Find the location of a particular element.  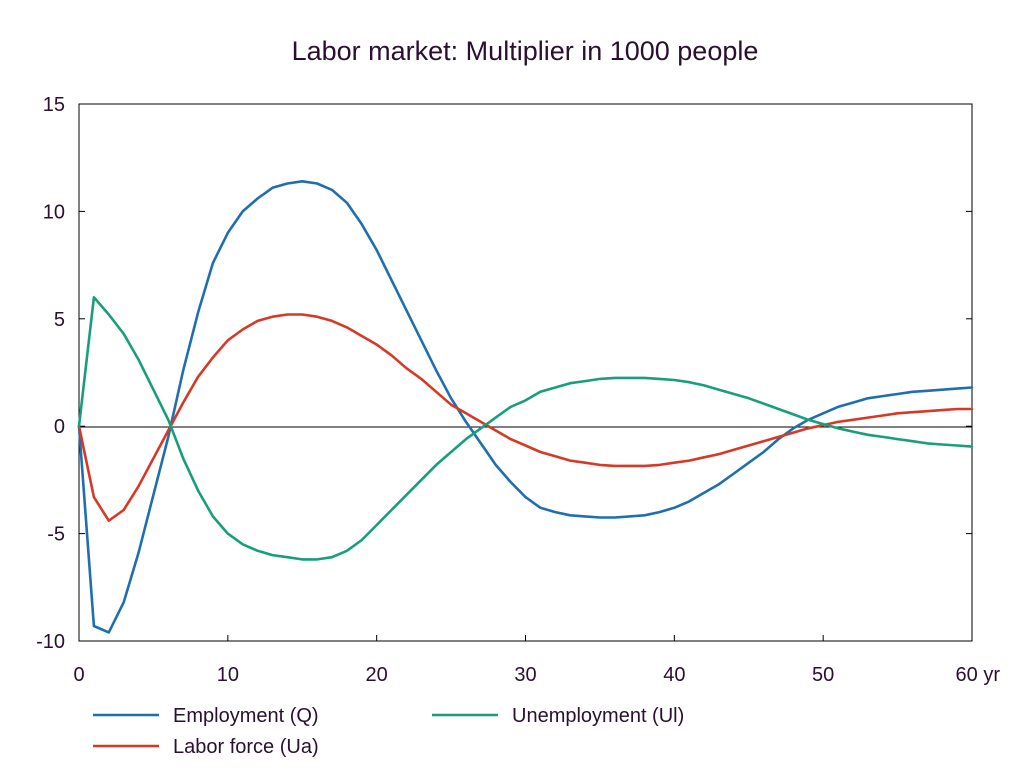

legend-label: Unemployment (Ul) is located at coordinates (598, 716).